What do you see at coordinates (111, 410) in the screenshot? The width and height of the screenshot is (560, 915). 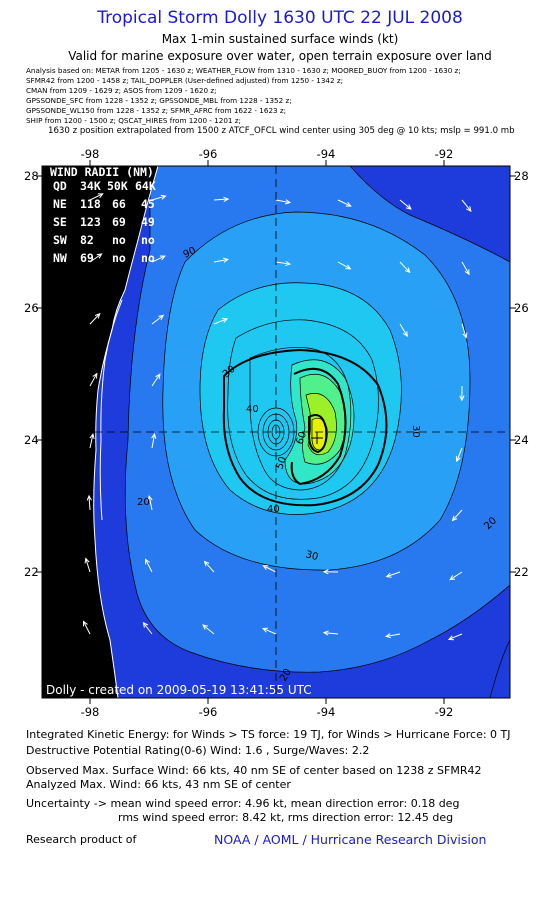 I see `barrier-island` at bounding box center [111, 410].